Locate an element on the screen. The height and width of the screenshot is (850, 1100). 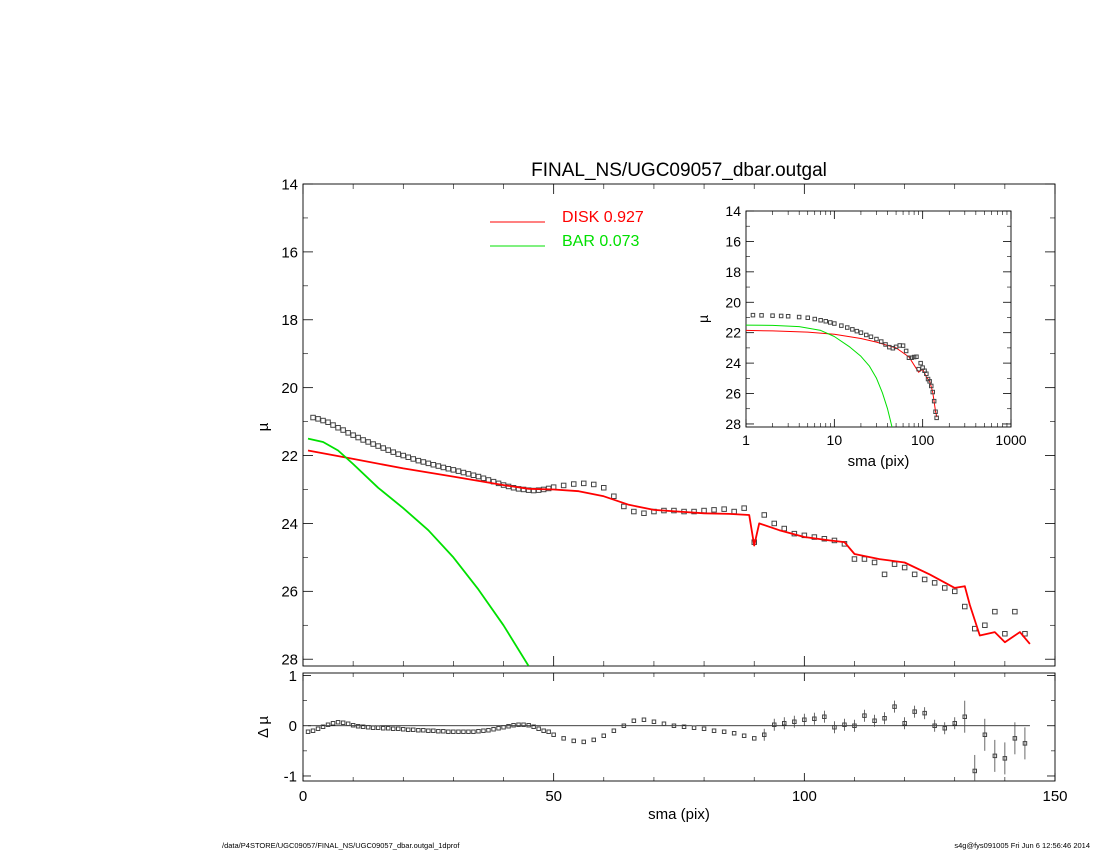
inset-series-line-bar is located at coordinates (819, 375).